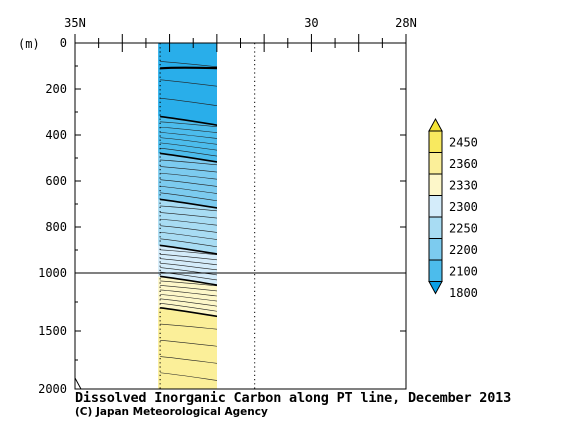 This screenshot has width=570, height=423. I want to click on colorbar-label: 1800, so click(463, 293).